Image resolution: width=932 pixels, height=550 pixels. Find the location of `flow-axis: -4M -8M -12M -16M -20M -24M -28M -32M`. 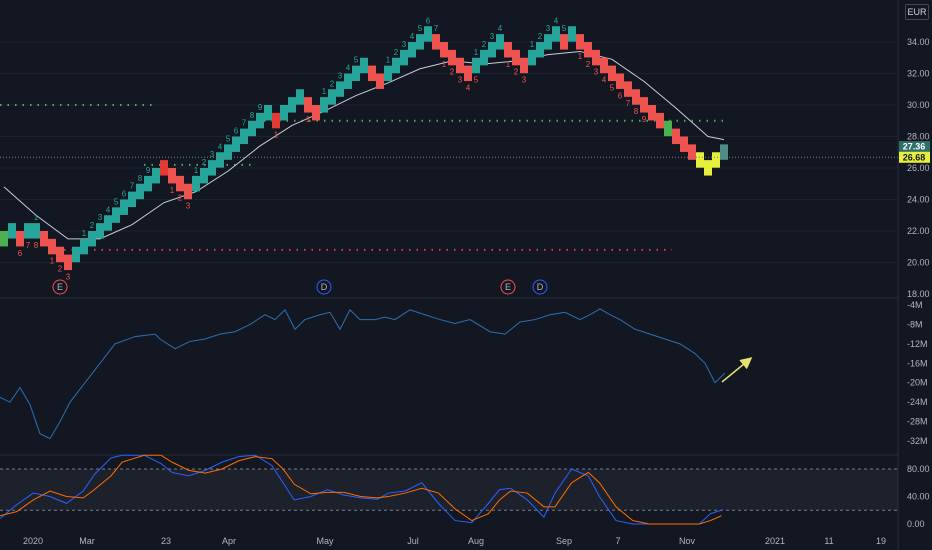

flow-axis: -4M -8M -12M -16M -20M -24M -28M -32M is located at coordinates (917, 373).